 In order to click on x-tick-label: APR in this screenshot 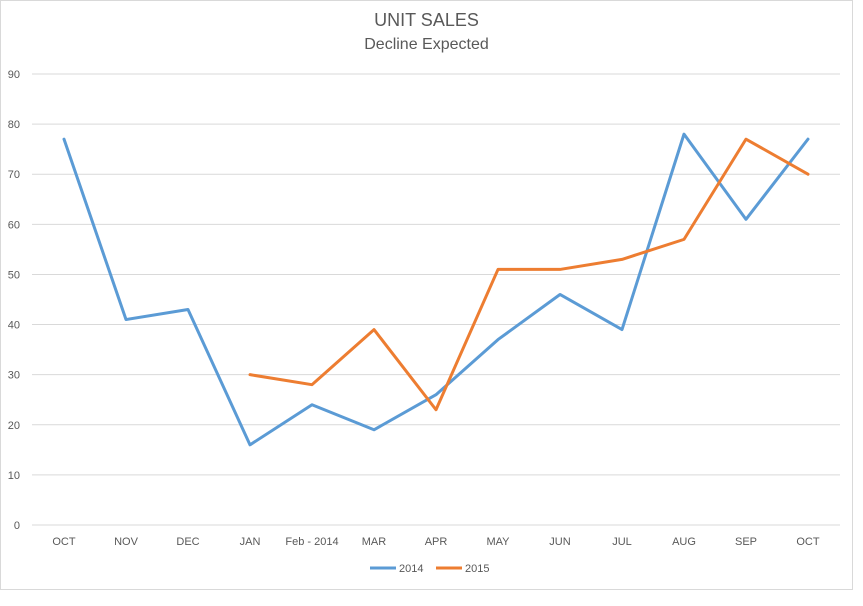, I will do `click(436, 542)`.